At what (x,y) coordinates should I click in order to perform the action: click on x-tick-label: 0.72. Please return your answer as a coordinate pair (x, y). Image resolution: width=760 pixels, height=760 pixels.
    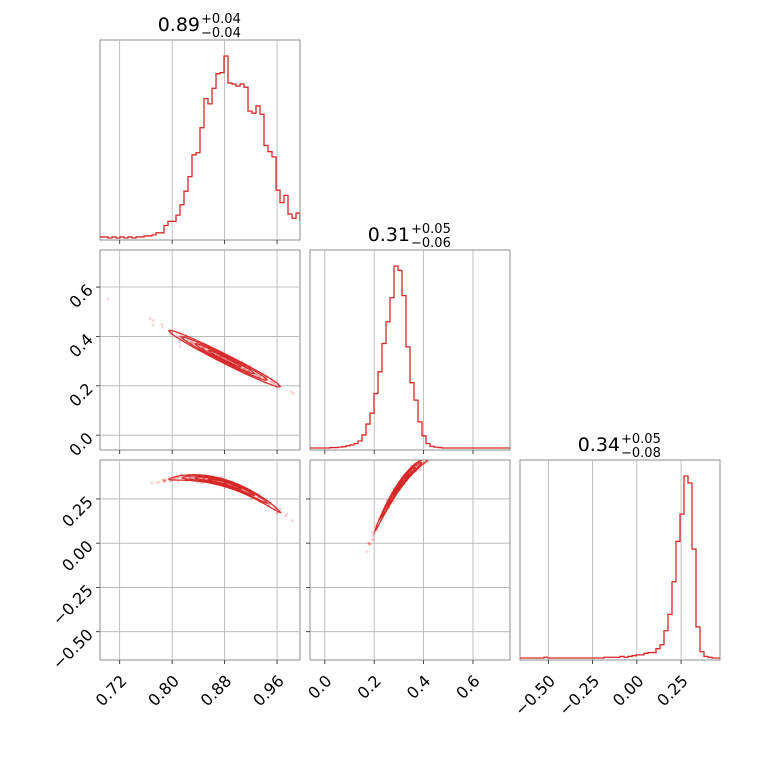
    Looking at the image, I should click on (111, 690).